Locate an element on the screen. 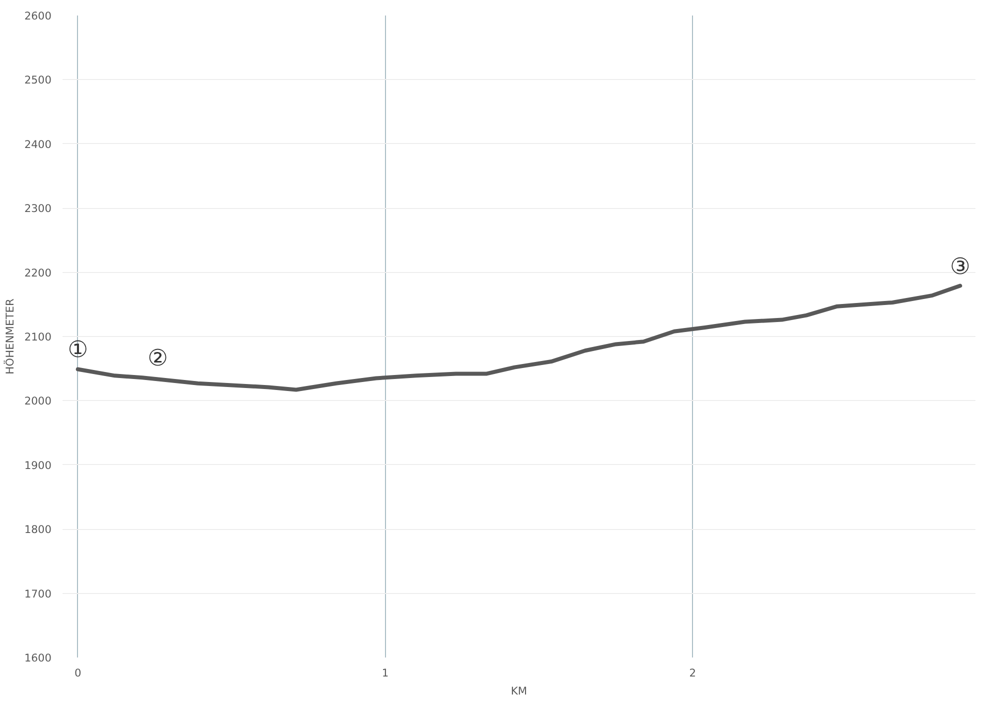  x-axis-title: KM is located at coordinates (519, 691).